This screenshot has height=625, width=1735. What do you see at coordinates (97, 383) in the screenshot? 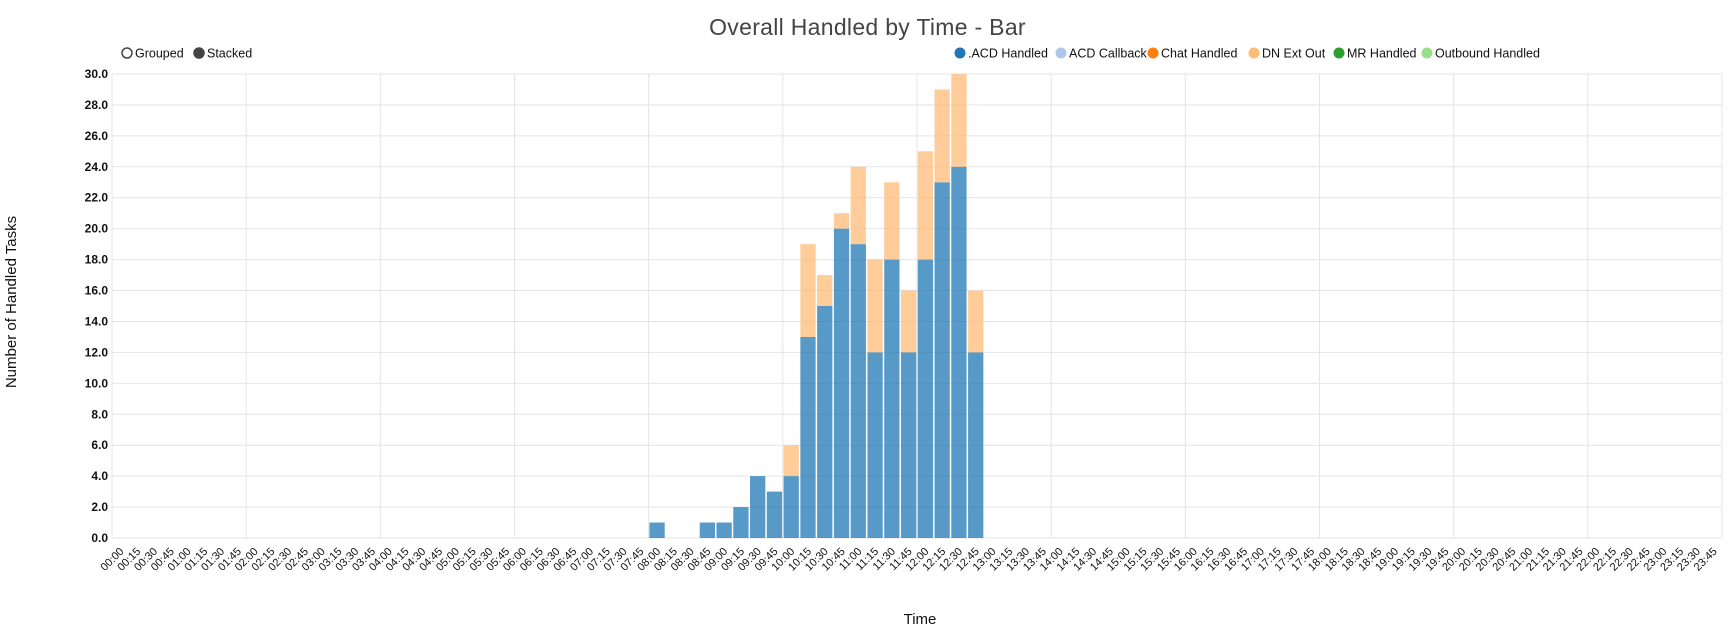
I see `y-tick-label: 10.0` at bounding box center [97, 383].